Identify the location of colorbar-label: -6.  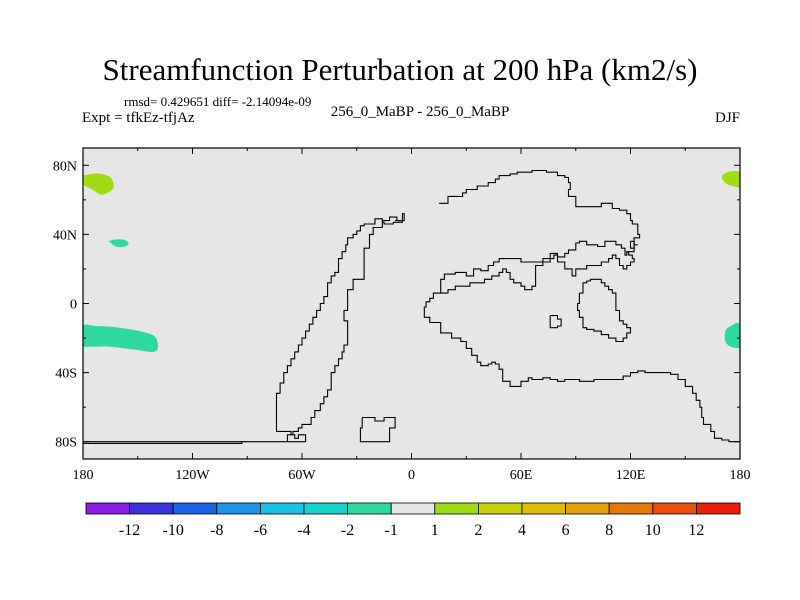
(260, 530).